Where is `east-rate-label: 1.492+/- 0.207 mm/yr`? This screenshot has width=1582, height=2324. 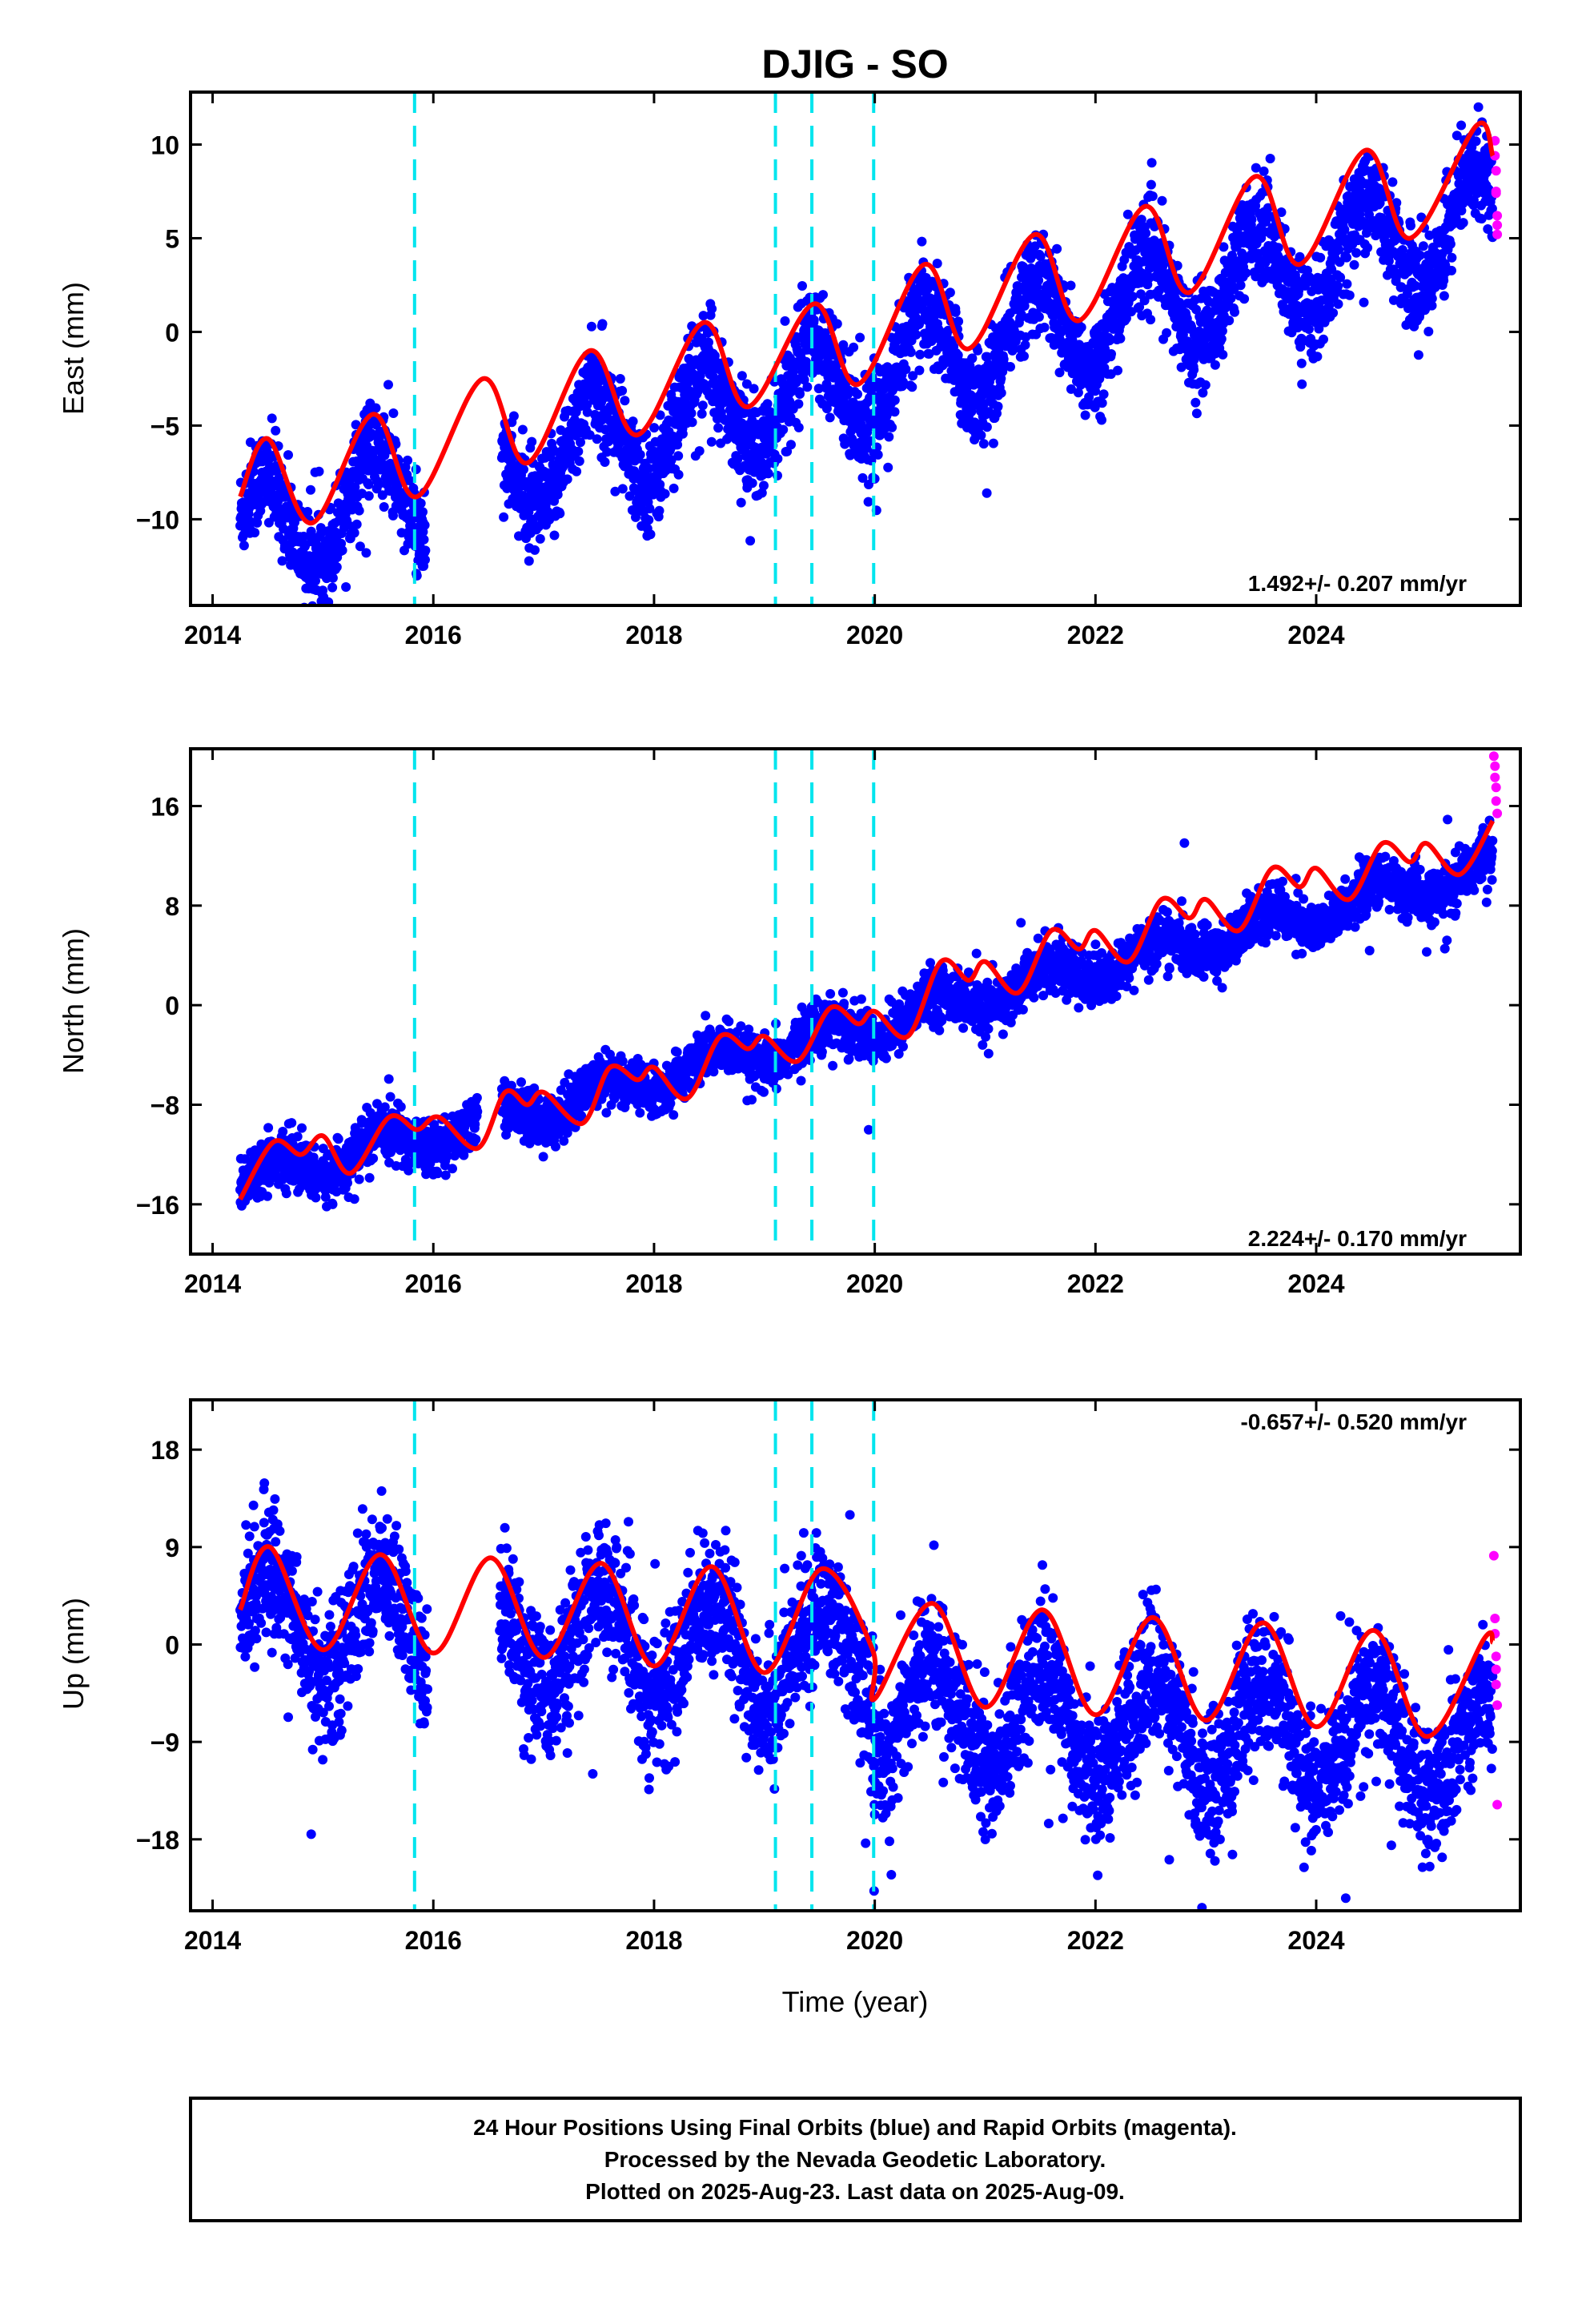 east-rate-label: 1.492+/- 0.207 mm/yr is located at coordinates (1357, 583).